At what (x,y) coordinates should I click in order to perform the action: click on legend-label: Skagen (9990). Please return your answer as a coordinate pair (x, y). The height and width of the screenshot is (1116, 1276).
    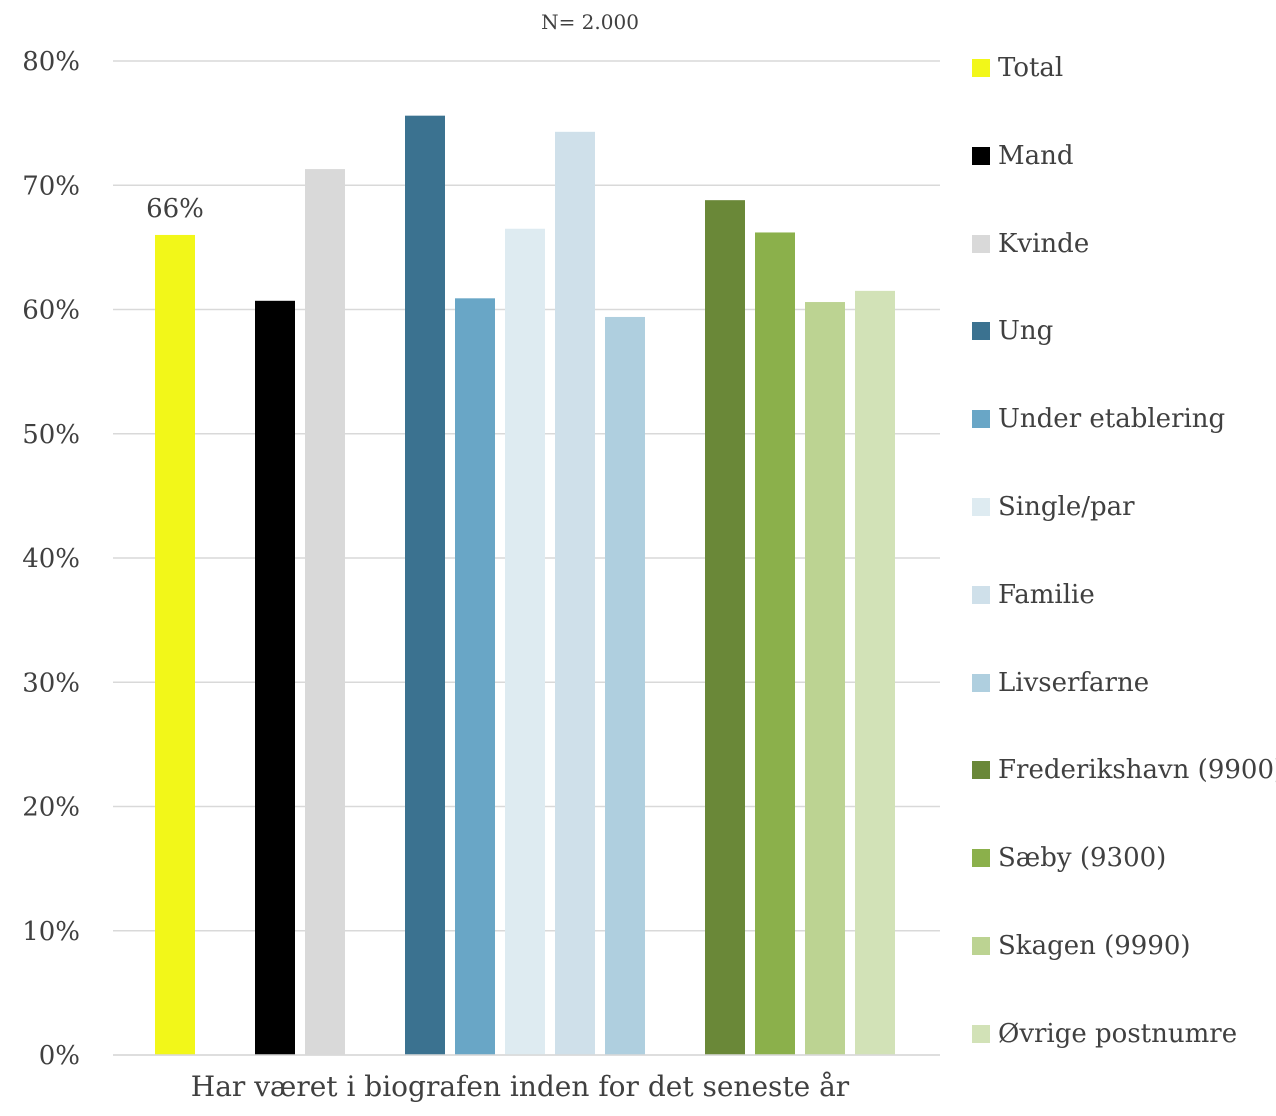
    Looking at the image, I should click on (1094, 946).